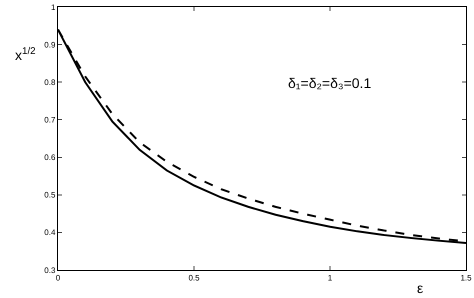 The image size is (474, 298). I want to click on x-tick-label: 0.5, so click(194, 278).